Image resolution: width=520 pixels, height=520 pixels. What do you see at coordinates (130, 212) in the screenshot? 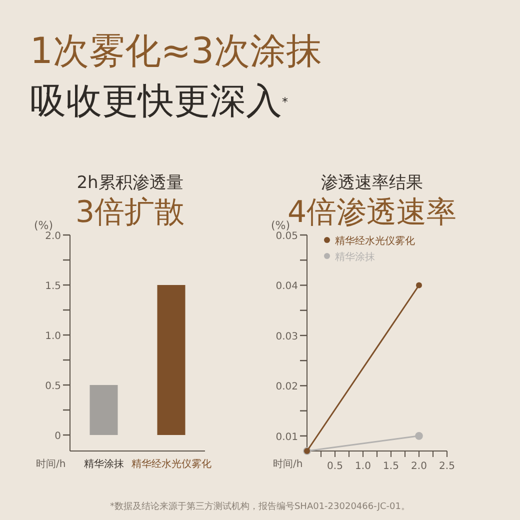
I see `chart-subtitle: 3倍扩散` at bounding box center [130, 212].